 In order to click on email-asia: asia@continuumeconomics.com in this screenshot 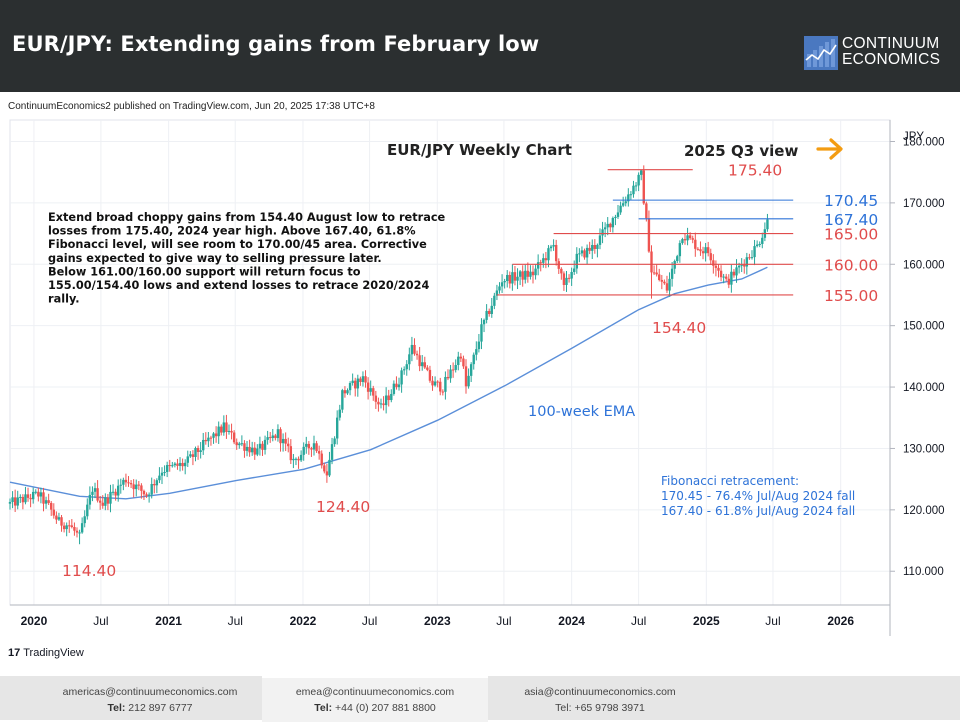, I will do `click(600, 692)`.